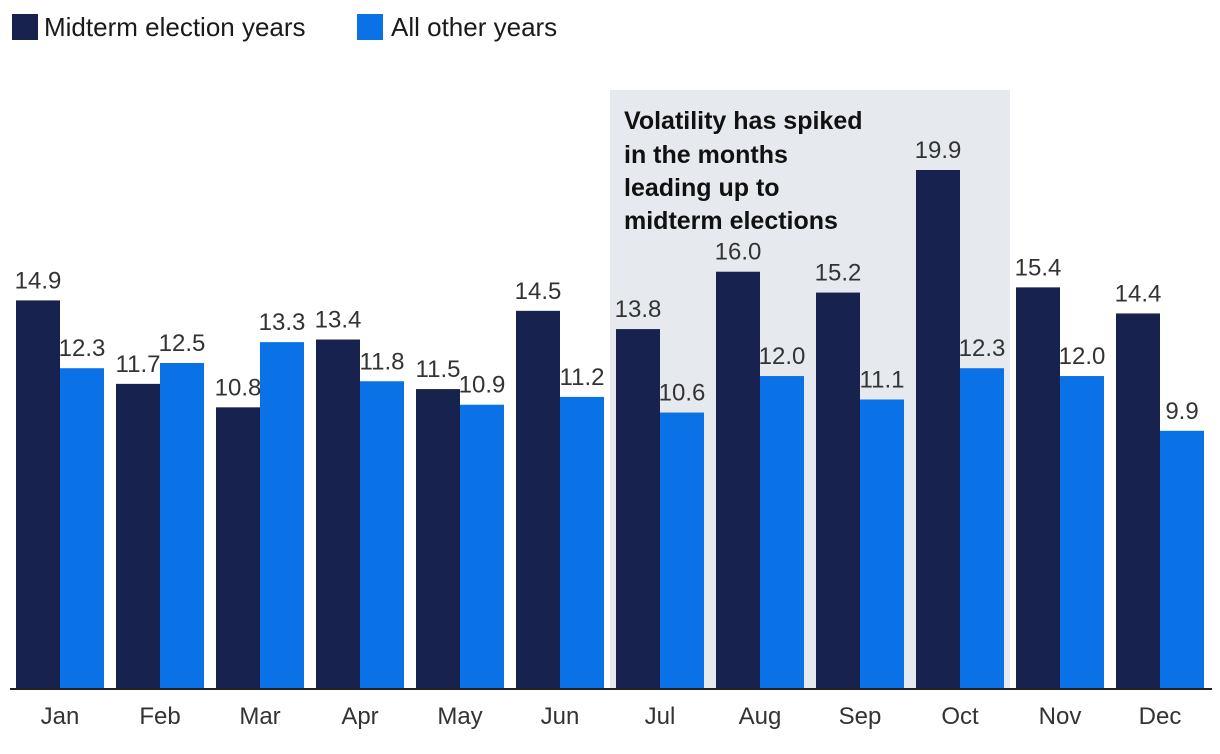 The width and height of the screenshot is (1220, 754). What do you see at coordinates (782, 532) in the screenshot?
I see `bar-all-other-years-aug` at bounding box center [782, 532].